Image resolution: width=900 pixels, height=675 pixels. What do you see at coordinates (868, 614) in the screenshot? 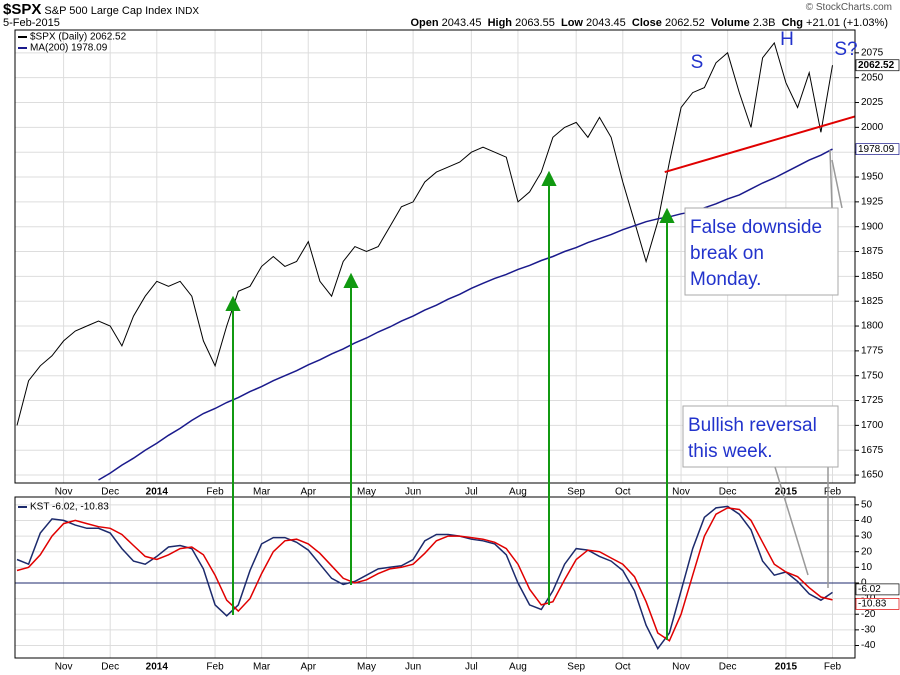
I see `y-tick-label: -20` at bounding box center [868, 614].